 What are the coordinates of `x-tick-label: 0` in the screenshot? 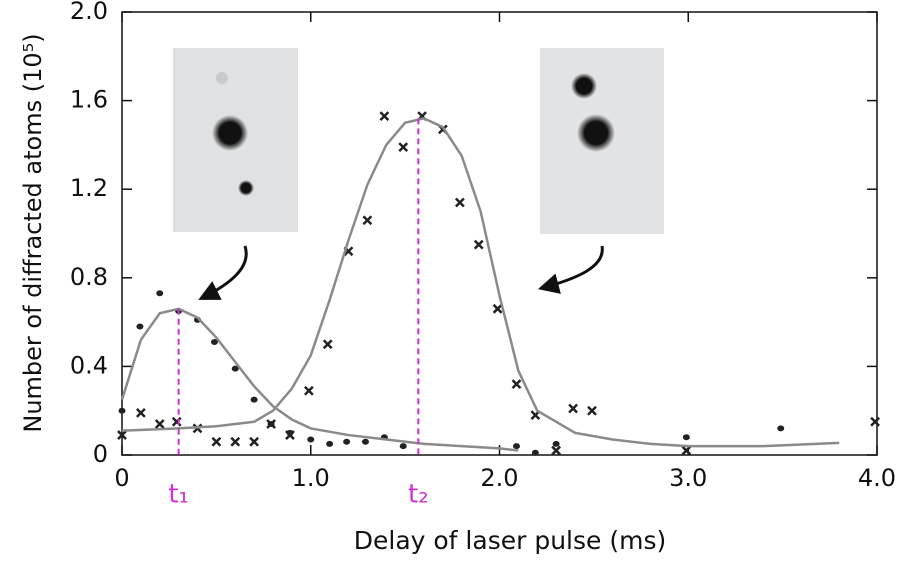 It's located at (121, 478).